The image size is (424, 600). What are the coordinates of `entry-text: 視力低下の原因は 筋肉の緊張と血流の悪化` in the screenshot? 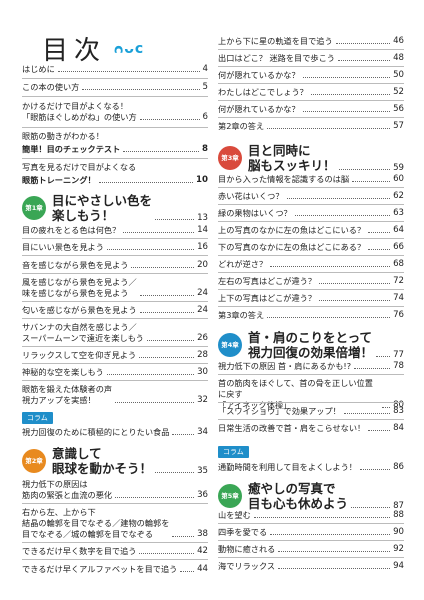 It's located at (67, 489).